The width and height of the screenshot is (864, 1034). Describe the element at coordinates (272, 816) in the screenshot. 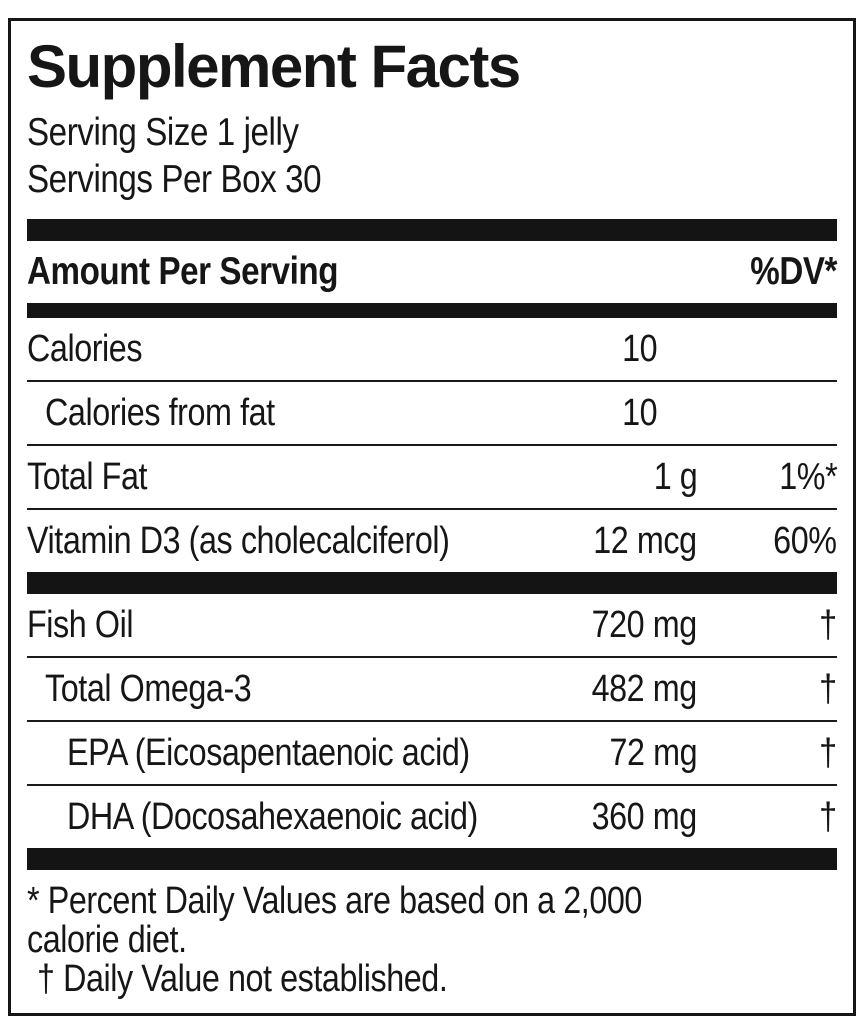

I see `nutrient-name: DHA (Docosahexaenoic acid)` at that location.